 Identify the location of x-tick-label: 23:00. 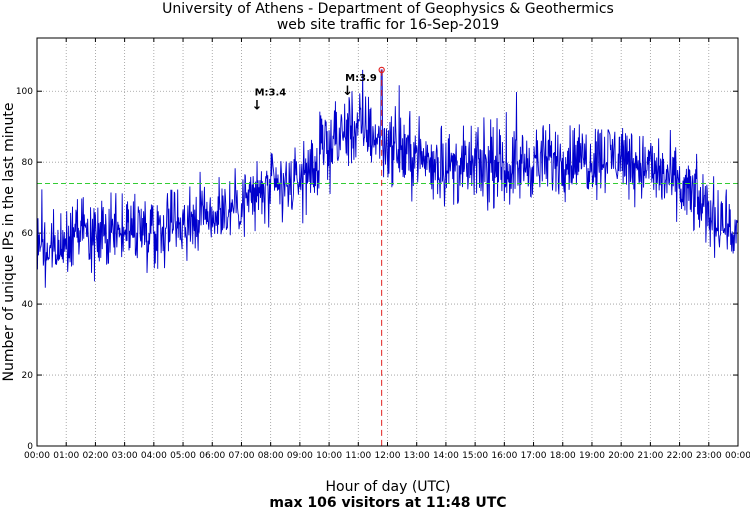
(709, 456).